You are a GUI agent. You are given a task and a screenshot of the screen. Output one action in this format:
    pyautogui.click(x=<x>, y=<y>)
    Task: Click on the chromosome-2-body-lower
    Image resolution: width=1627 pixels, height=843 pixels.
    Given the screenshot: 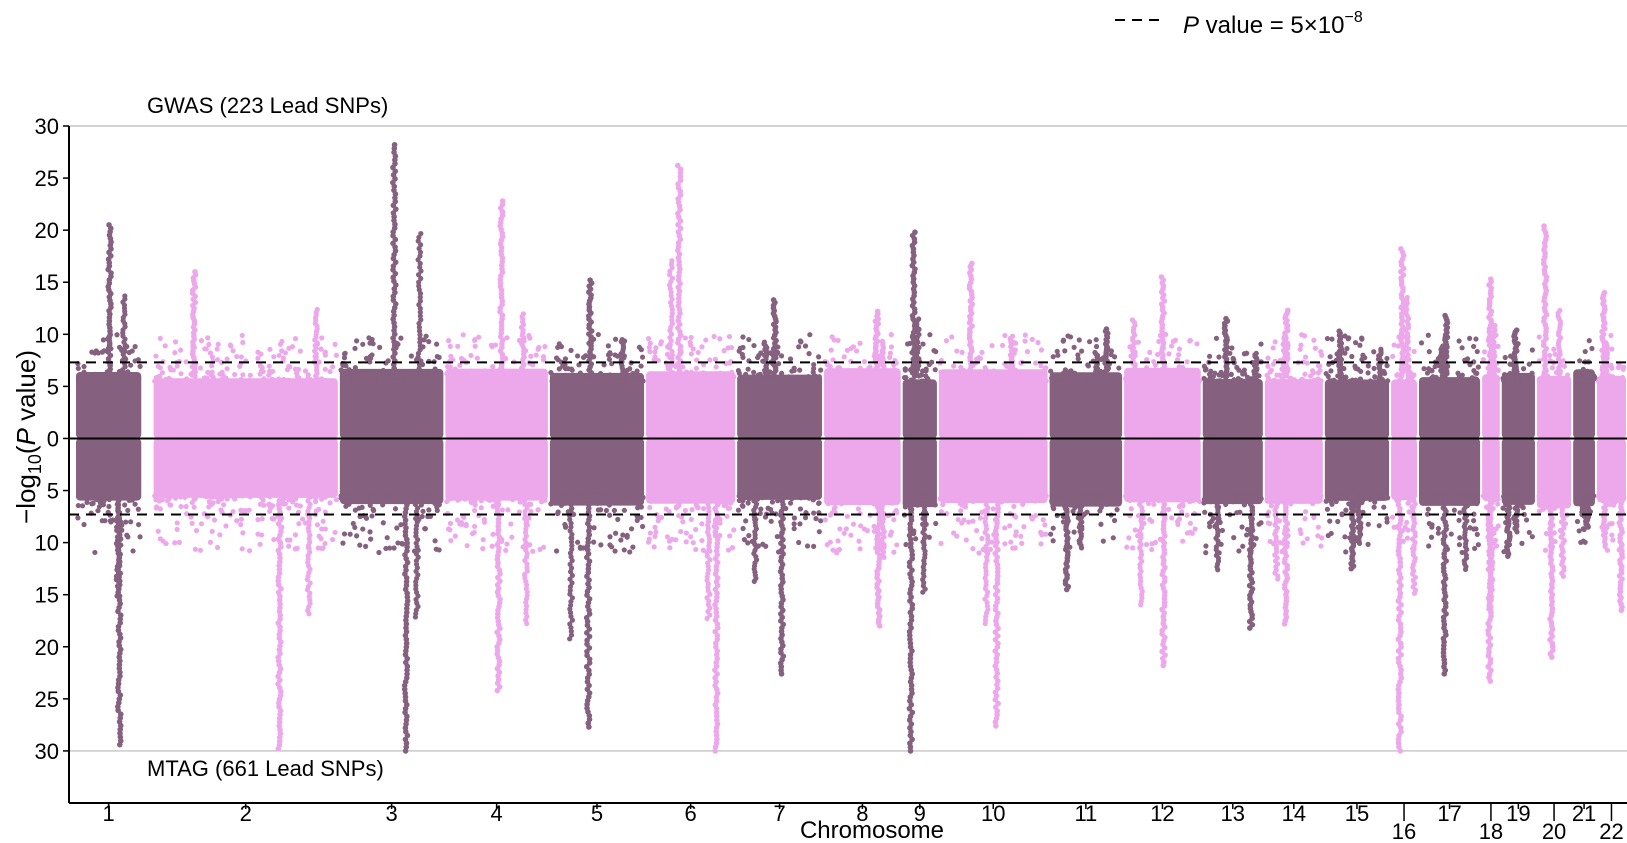 What is the action you would take?
    pyautogui.click(x=245, y=468)
    